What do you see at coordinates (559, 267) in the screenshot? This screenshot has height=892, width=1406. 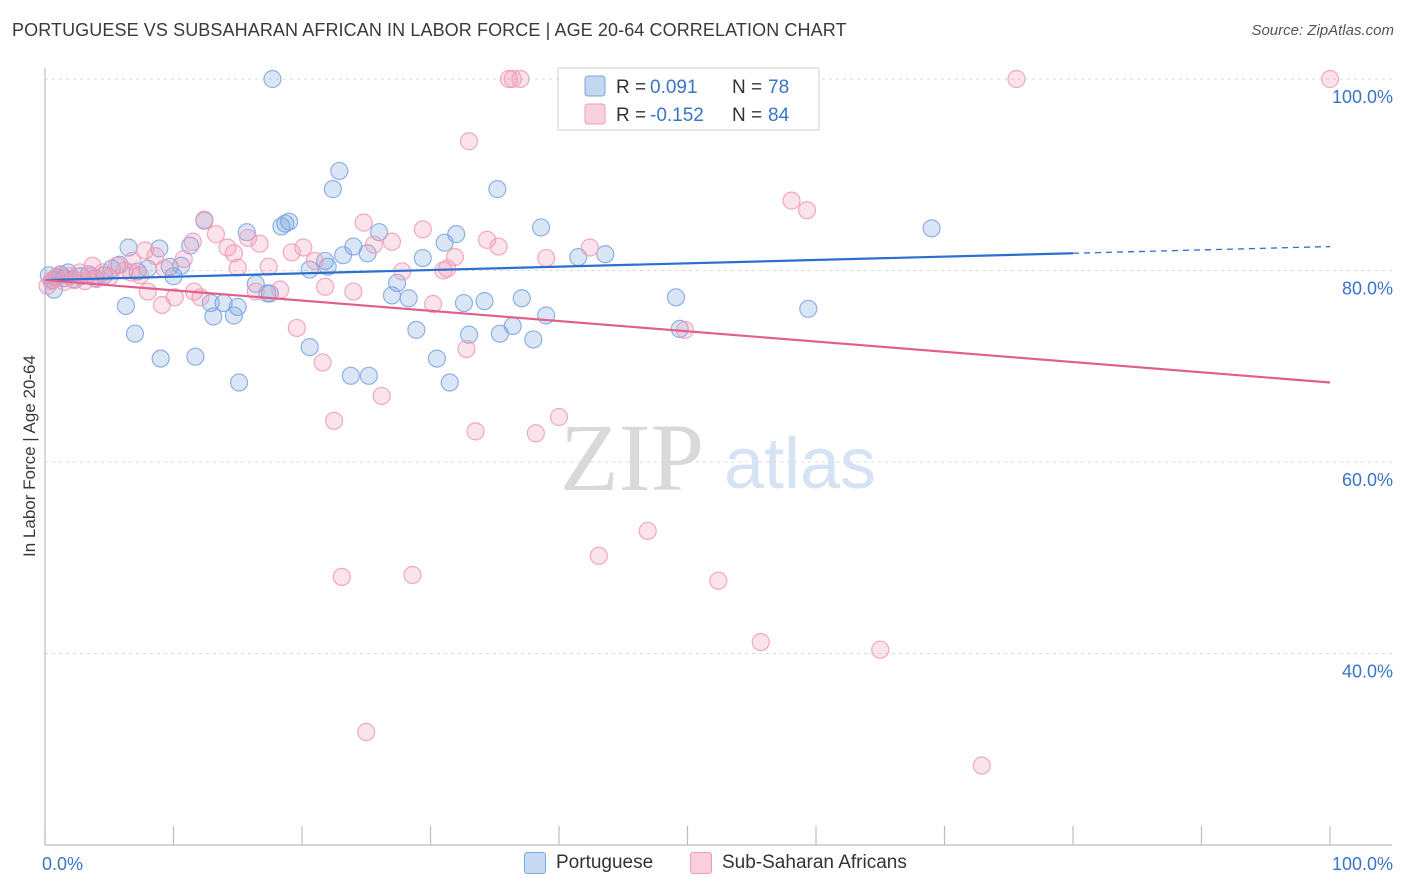 I see `trend-portuguese` at bounding box center [559, 267].